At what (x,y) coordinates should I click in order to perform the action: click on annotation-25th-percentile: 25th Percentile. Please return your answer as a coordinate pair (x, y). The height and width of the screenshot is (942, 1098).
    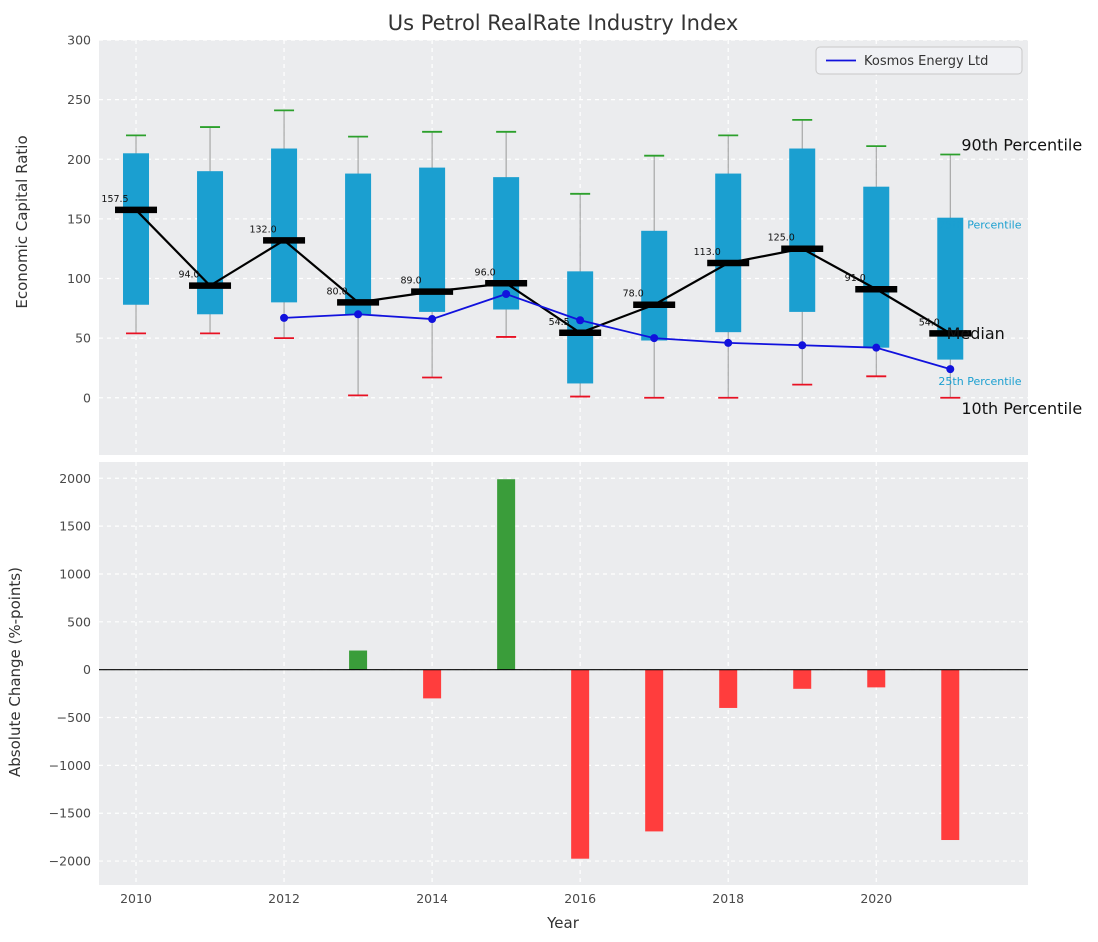
    Looking at the image, I should click on (979, 381).